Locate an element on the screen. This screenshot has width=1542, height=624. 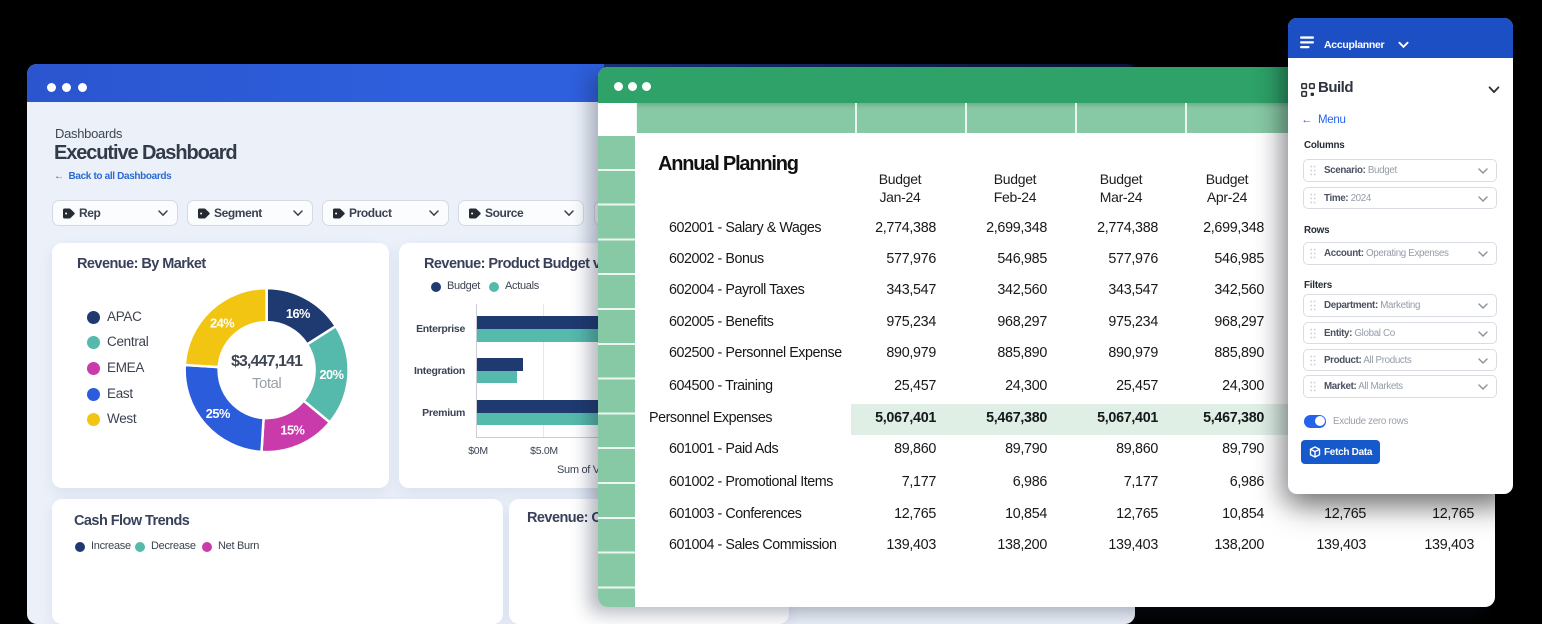
svg-text: 20% is located at coordinates (331, 374).